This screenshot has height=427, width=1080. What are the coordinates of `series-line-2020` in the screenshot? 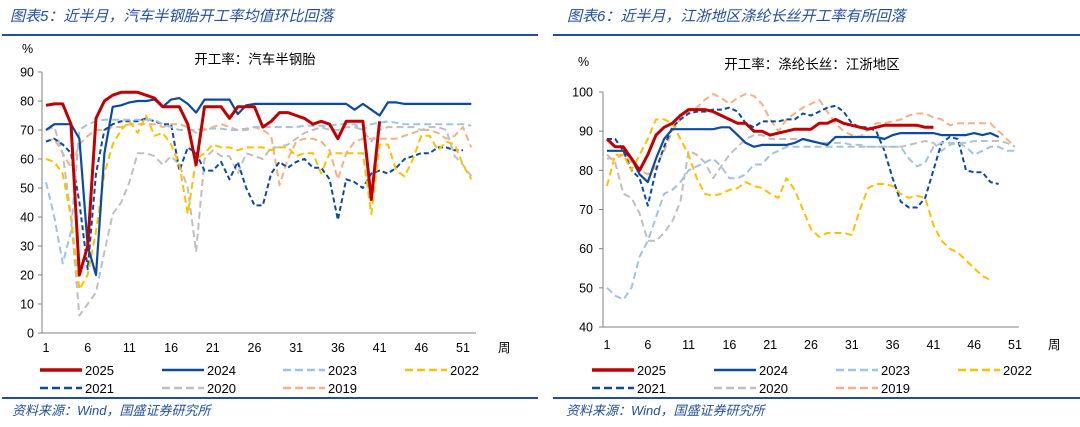 It's located at (811, 188).